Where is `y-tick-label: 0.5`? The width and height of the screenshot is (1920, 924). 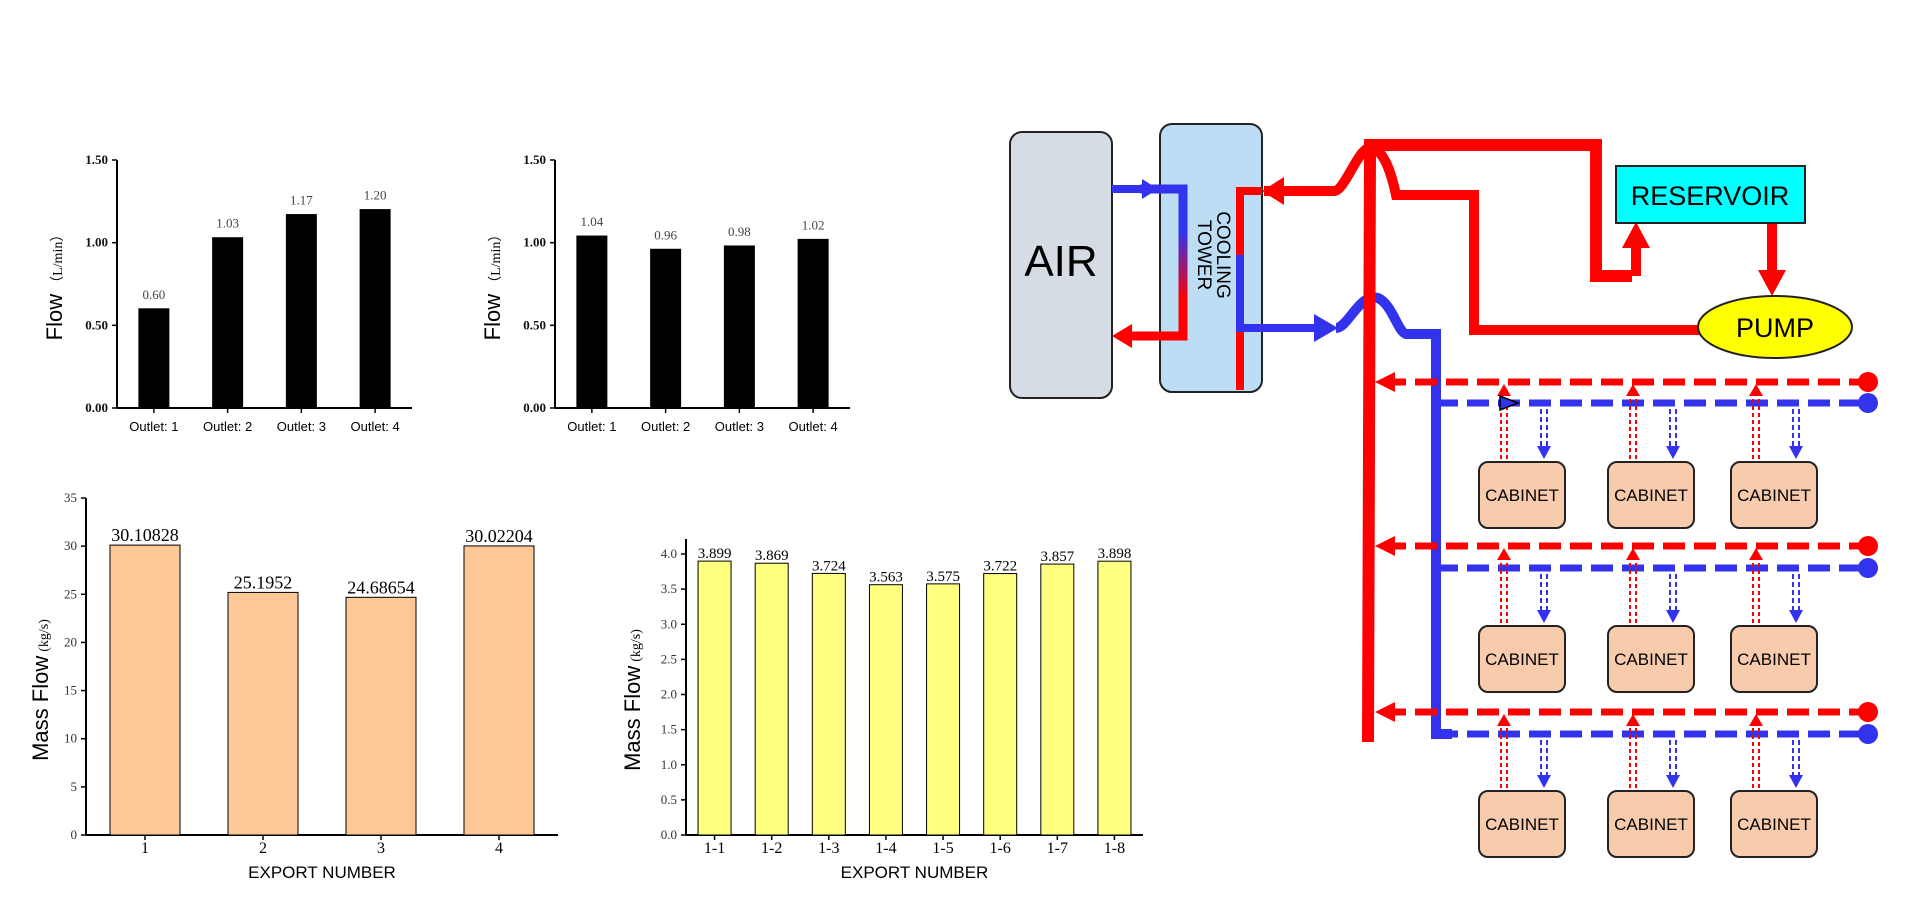
y-tick-label: 0.5 is located at coordinates (669, 799).